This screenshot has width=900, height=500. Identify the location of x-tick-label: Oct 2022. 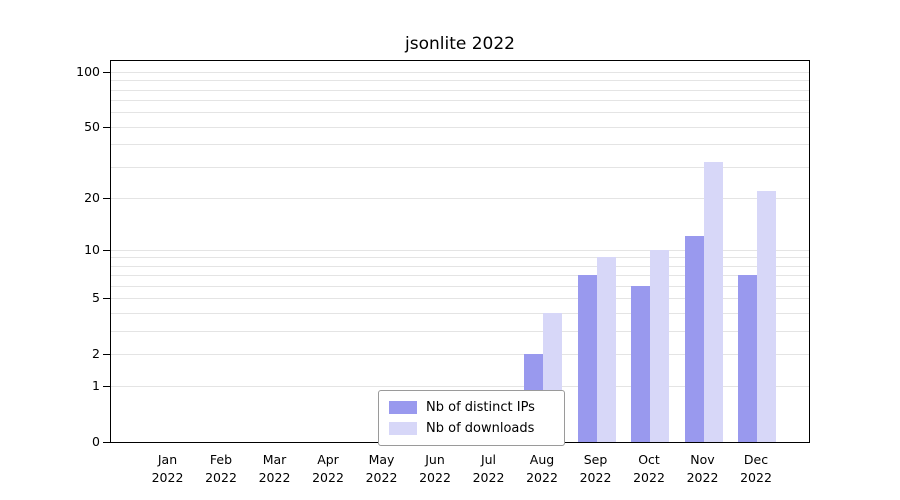
(649, 469).